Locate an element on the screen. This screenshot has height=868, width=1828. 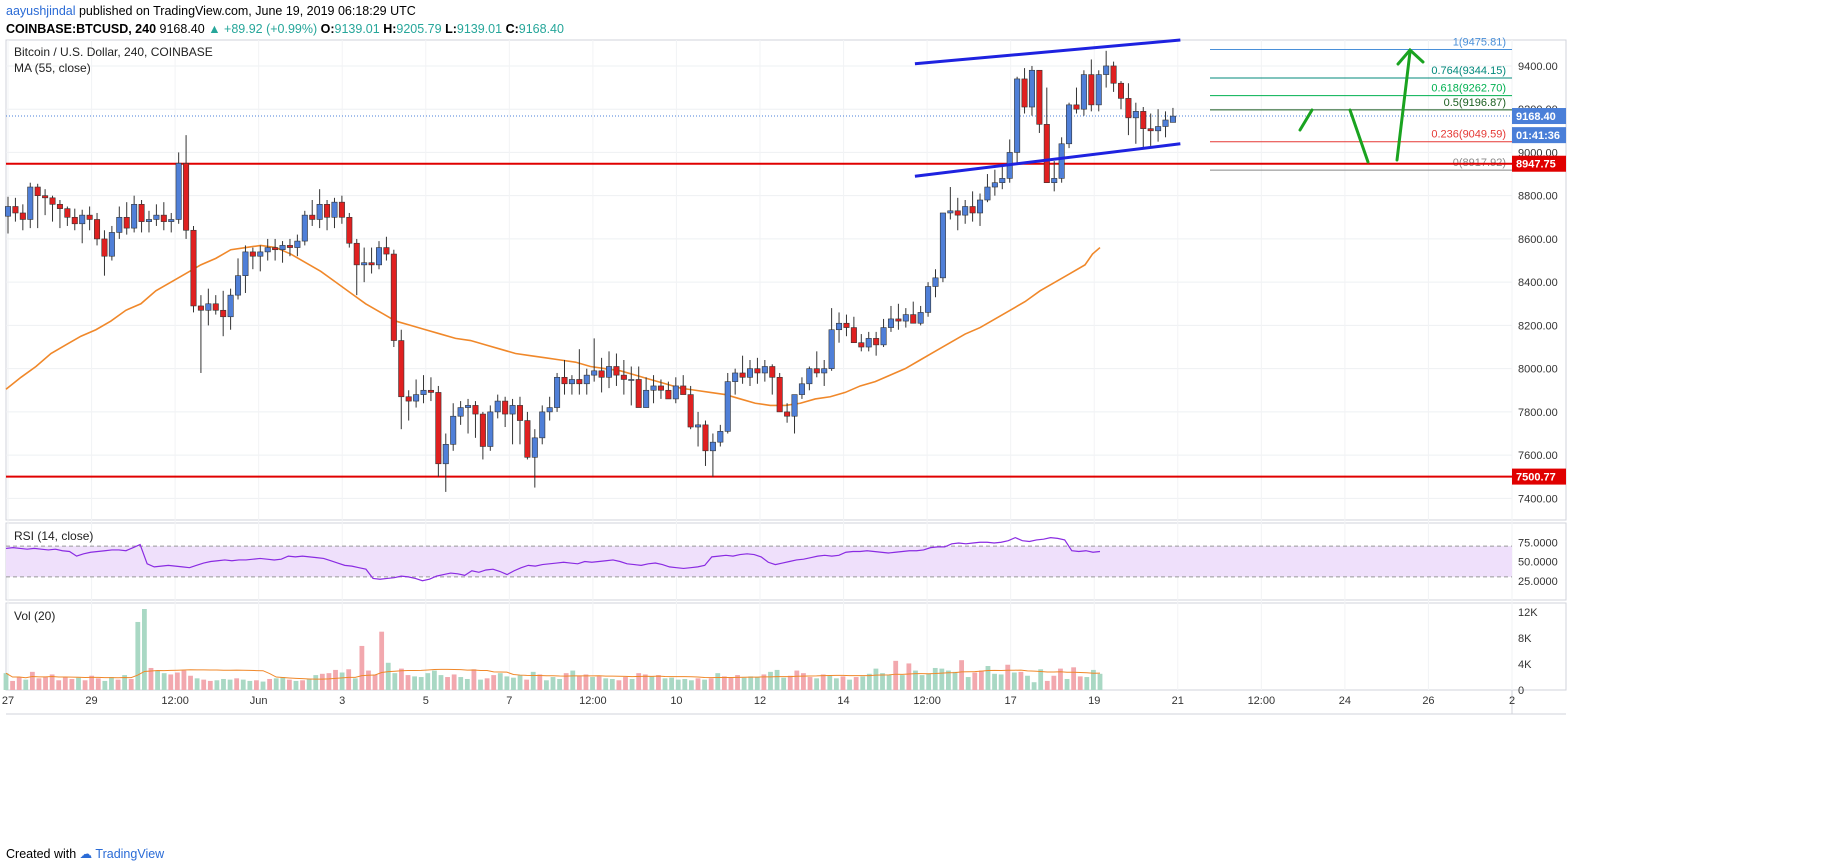
y-tick-label: 8400.00 is located at coordinates (1538, 283).